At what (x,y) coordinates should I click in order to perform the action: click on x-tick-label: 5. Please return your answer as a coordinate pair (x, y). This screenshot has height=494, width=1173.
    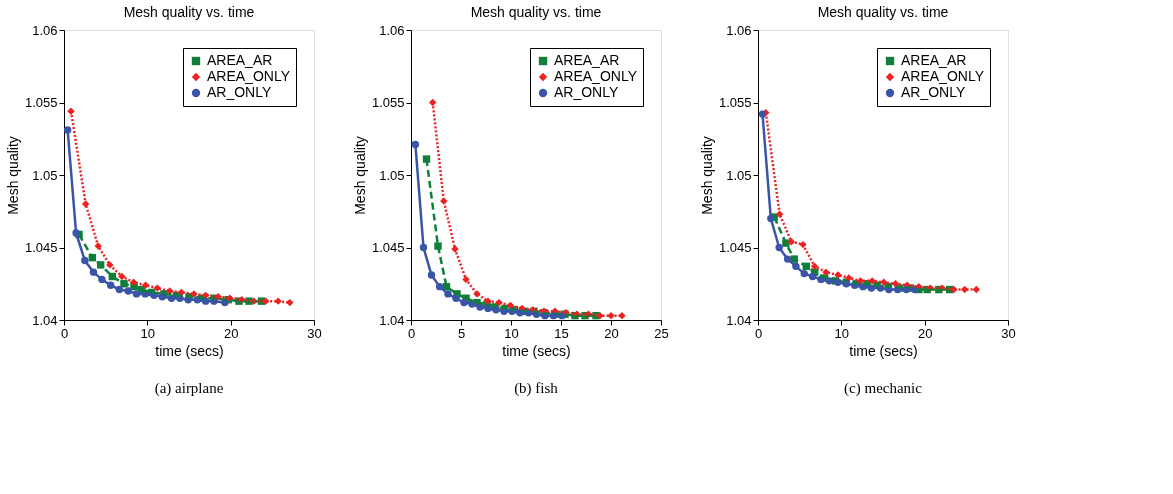
    Looking at the image, I should click on (461, 333).